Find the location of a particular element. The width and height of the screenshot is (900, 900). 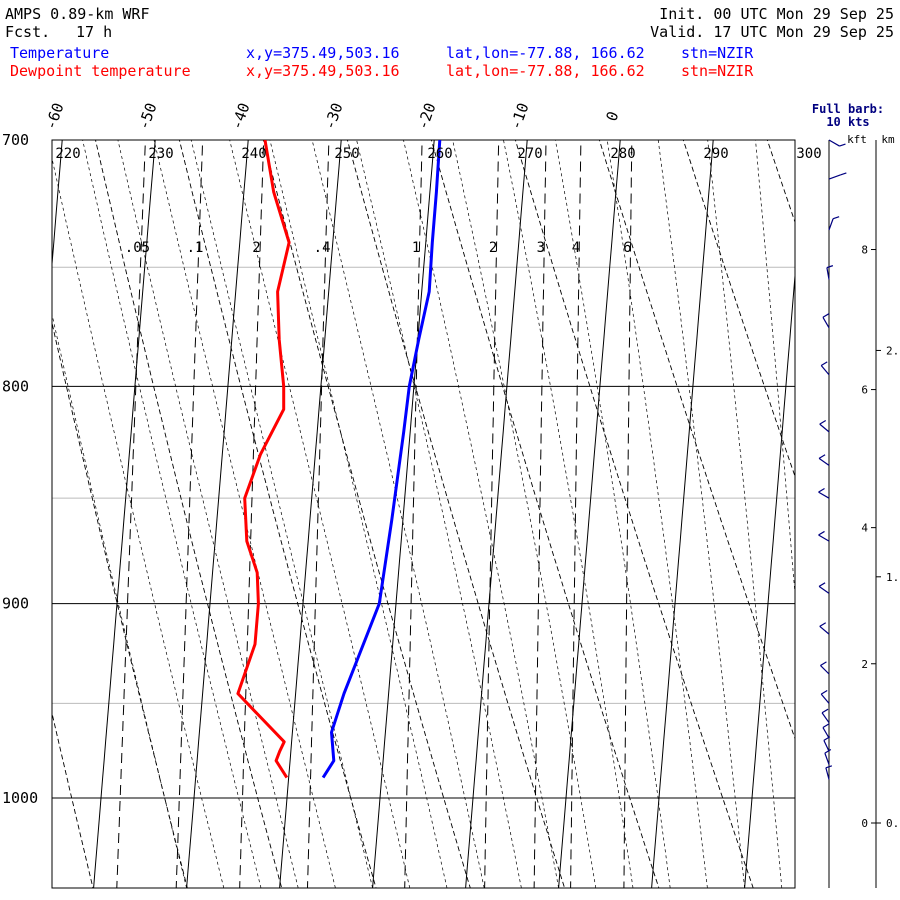

height-axes: kft km 8 6 4 2 0 2. 1. 0. is located at coordinates (873, 510).